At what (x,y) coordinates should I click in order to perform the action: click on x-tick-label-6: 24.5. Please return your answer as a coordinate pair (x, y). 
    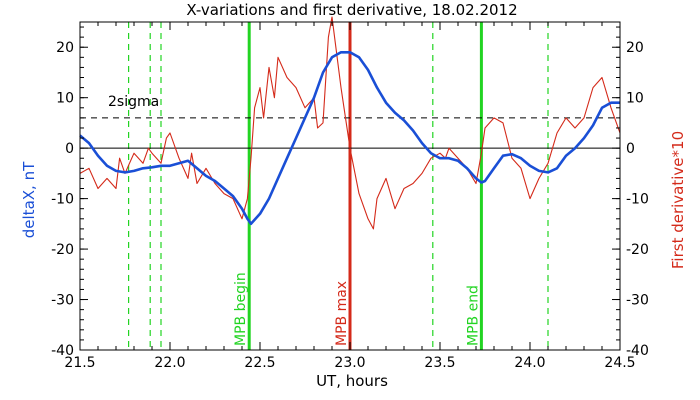
    Looking at the image, I should click on (619, 363).